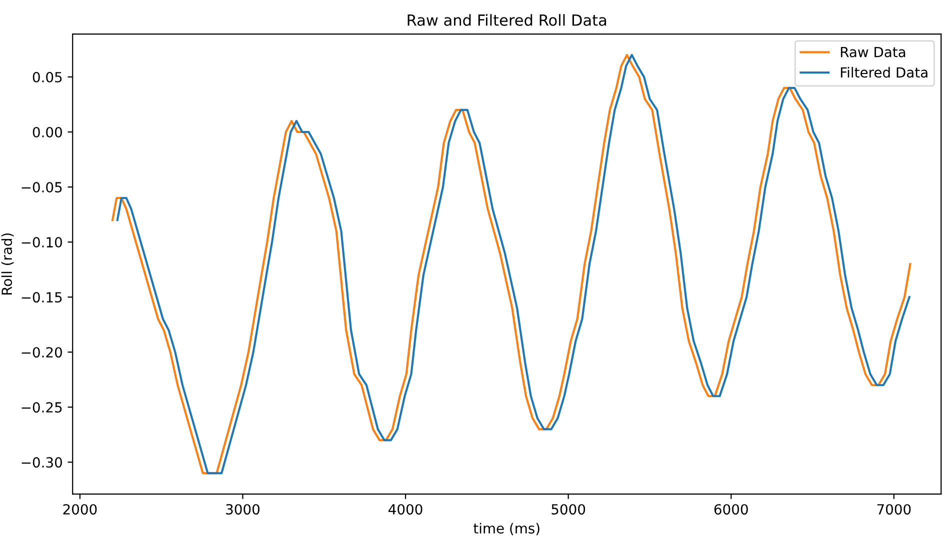 This screenshot has width=943, height=540. I want to click on y-tick-label: −0.25, so click(42, 407).